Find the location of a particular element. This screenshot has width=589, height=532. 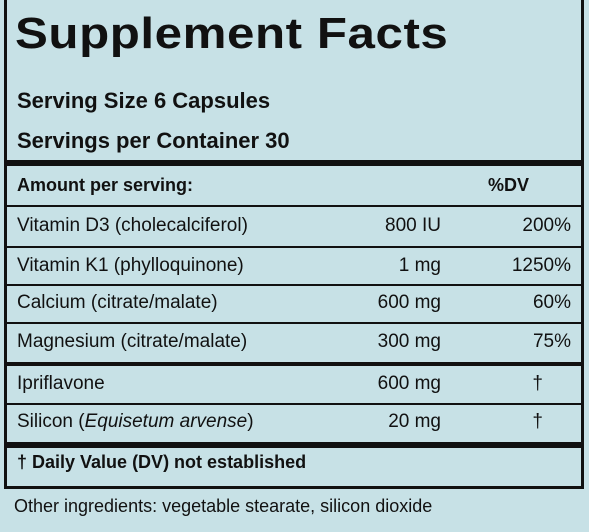

nutrient-dv: 200% is located at coordinates (546, 225).